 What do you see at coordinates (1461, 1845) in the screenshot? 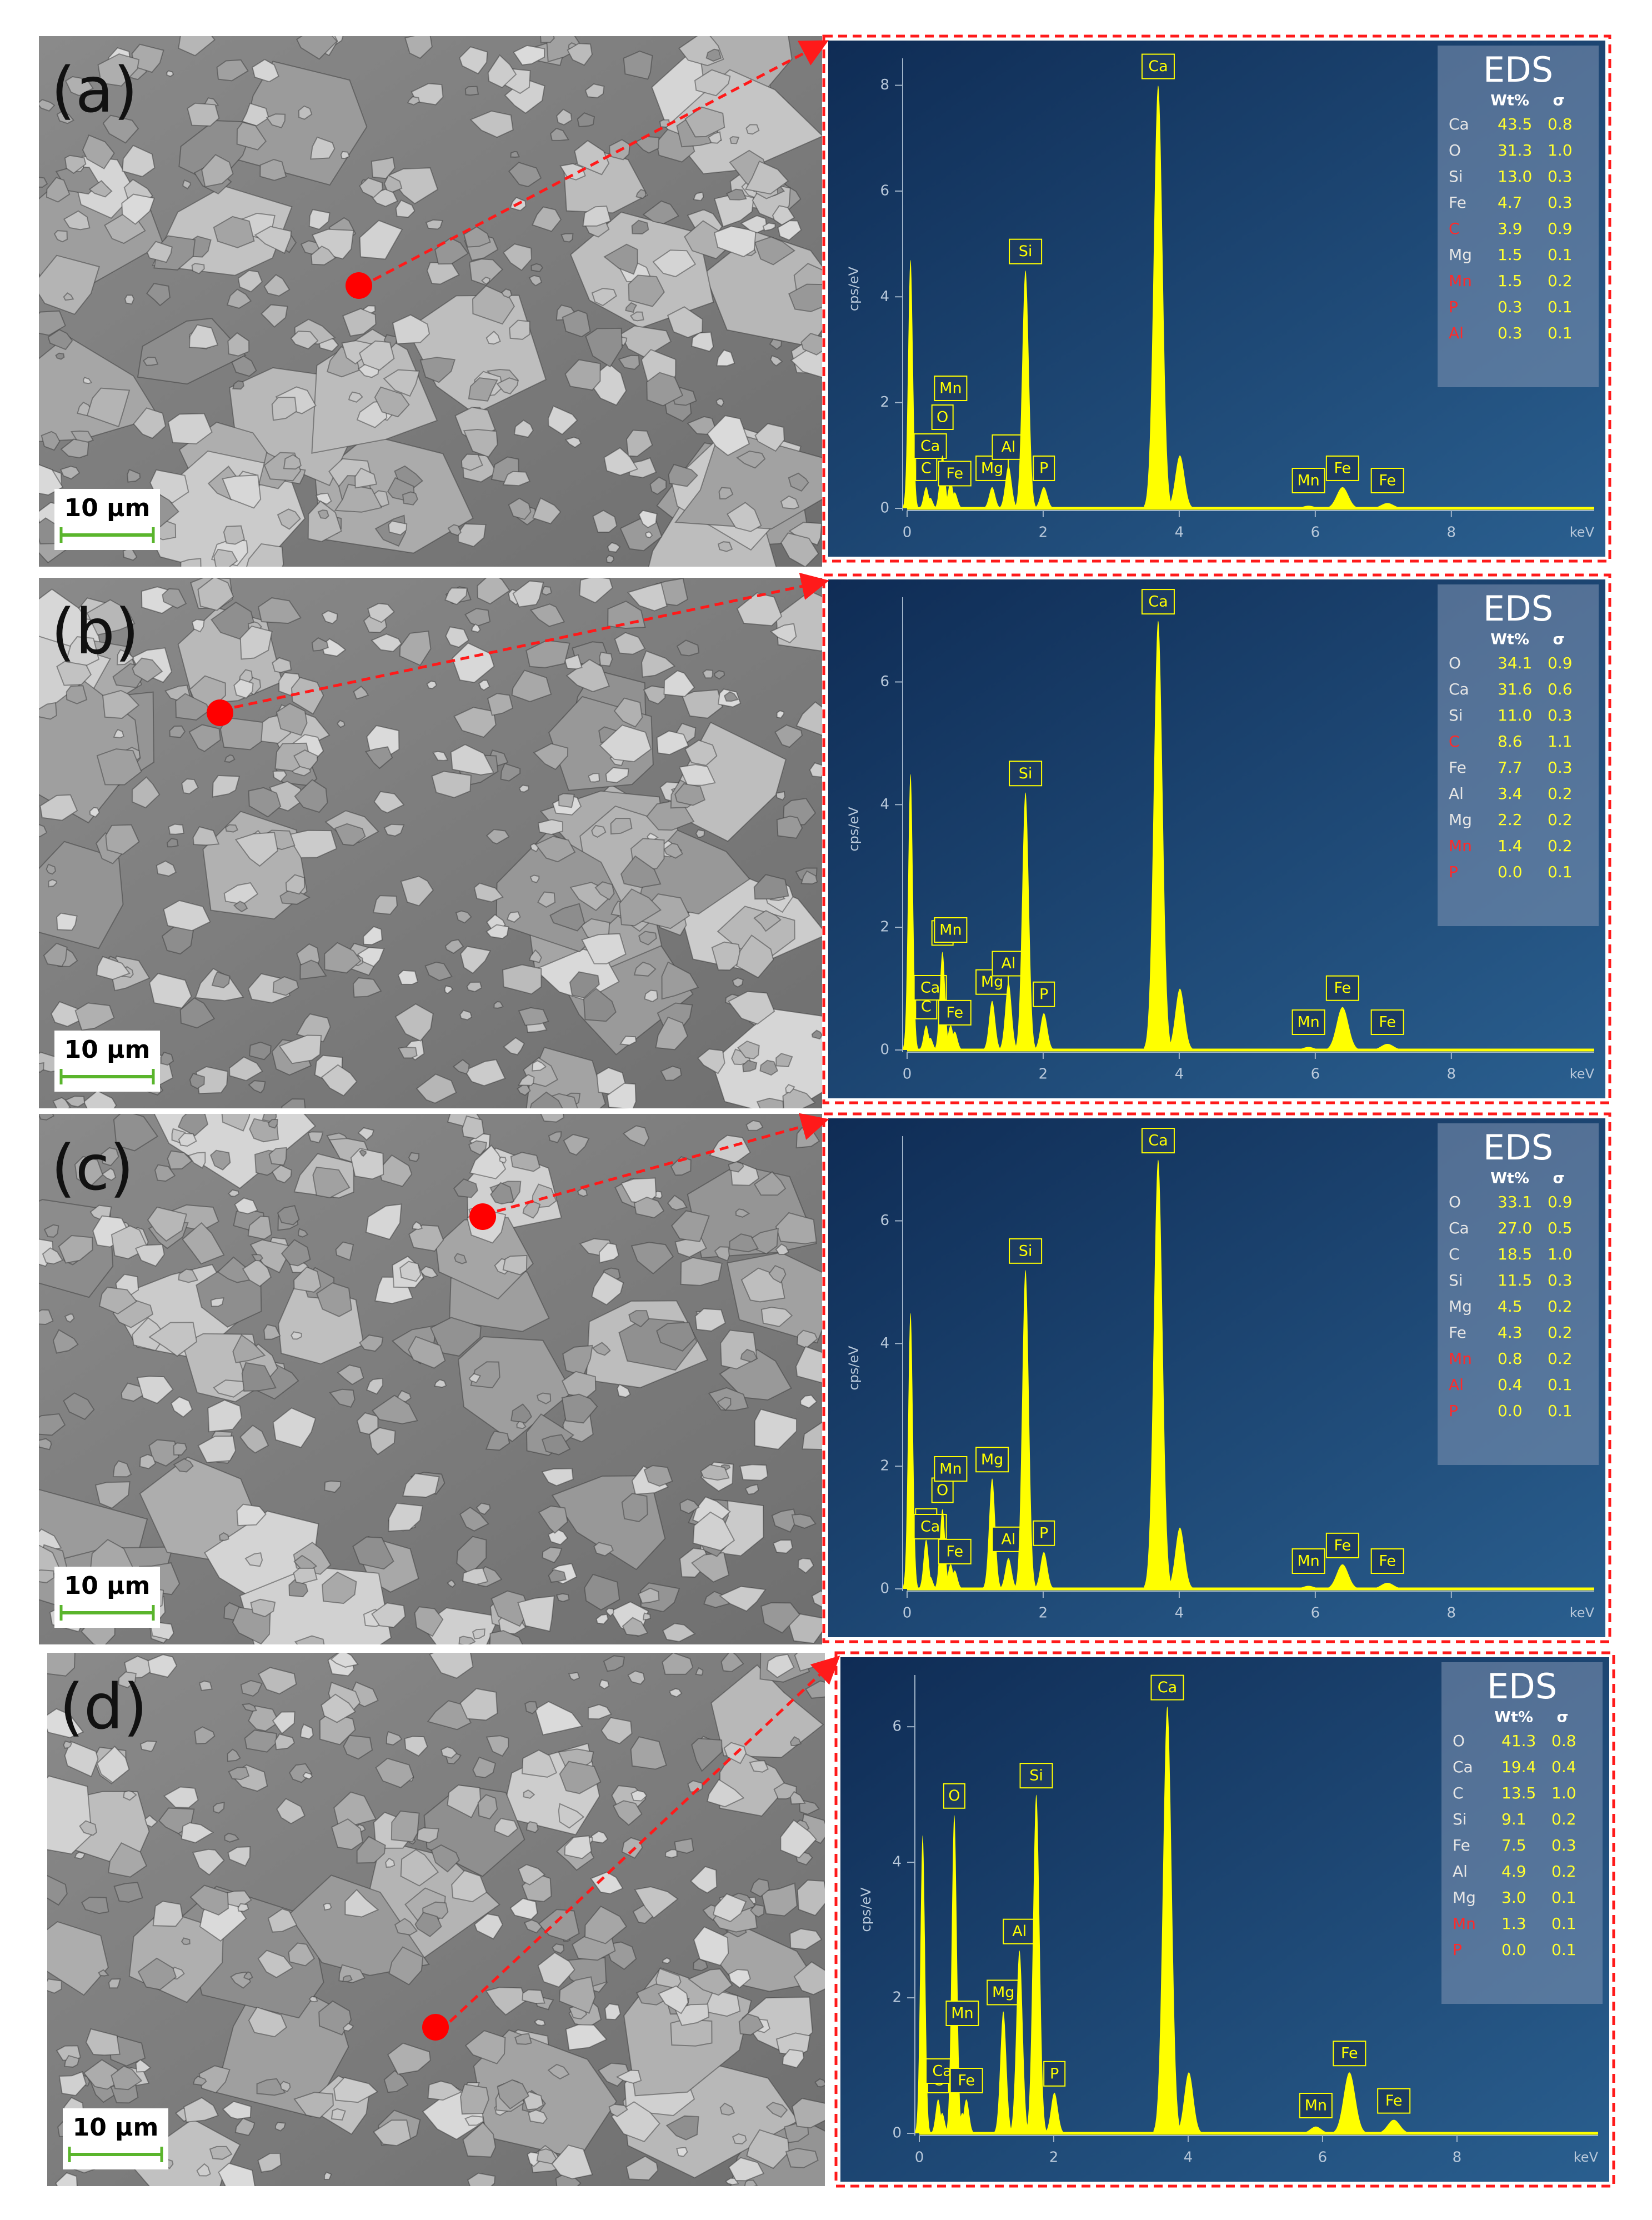
I see `eds-element: Fe` at bounding box center [1461, 1845].